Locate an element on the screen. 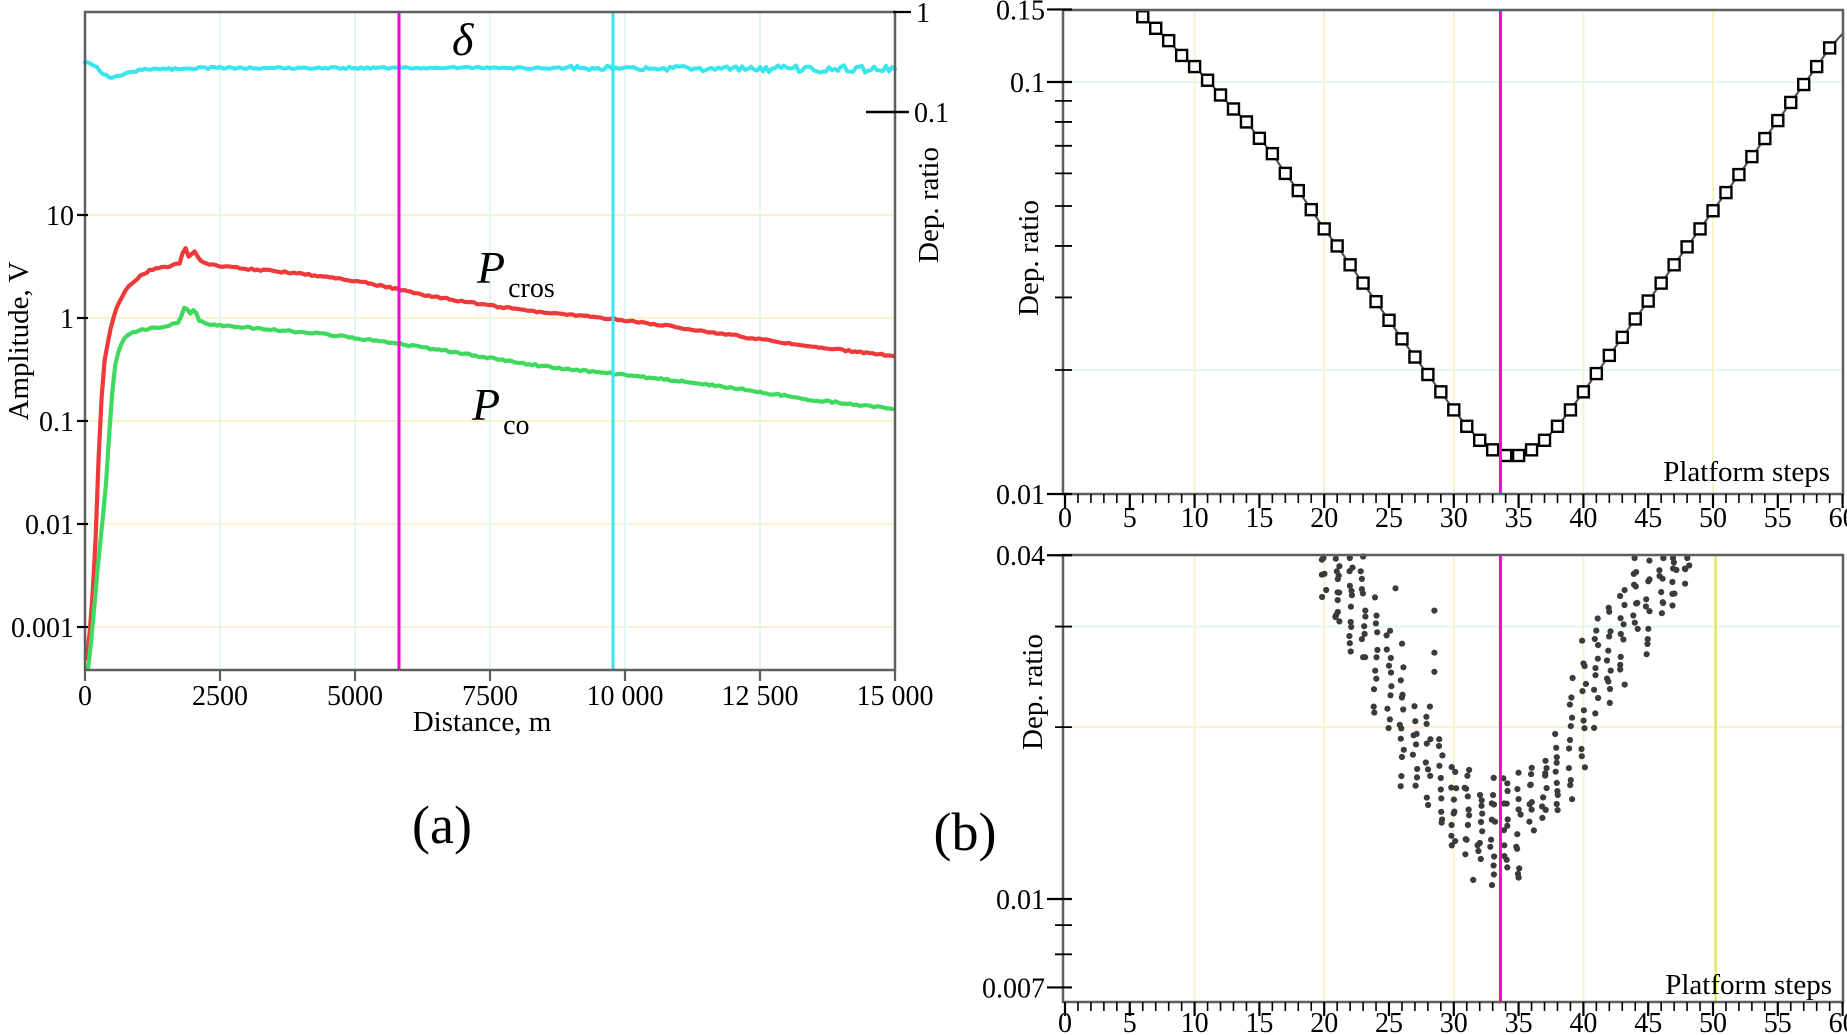  y-tick-label: 0.15 is located at coordinates (1020, 13).